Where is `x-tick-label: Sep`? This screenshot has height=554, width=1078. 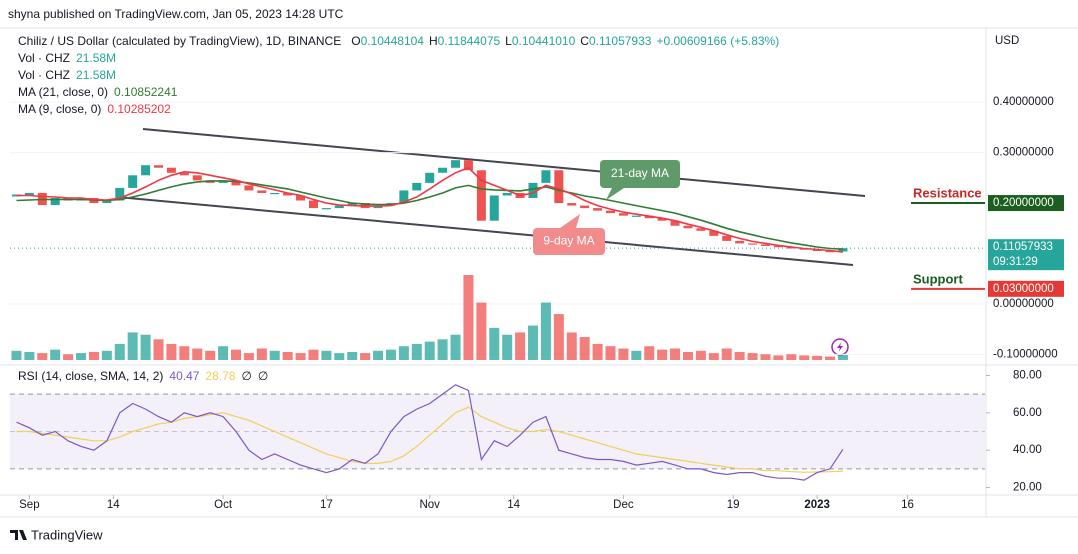
x-tick-label: Sep is located at coordinates (29, 505).